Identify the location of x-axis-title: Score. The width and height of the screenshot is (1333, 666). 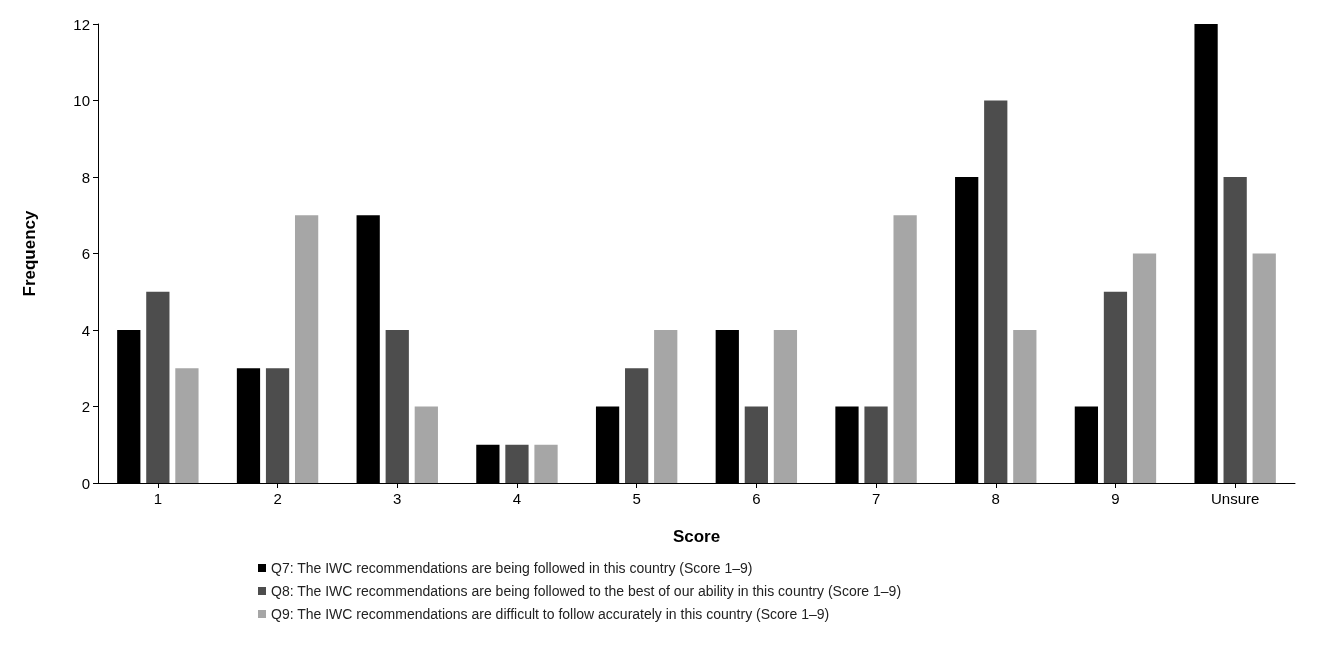
(696, 536).